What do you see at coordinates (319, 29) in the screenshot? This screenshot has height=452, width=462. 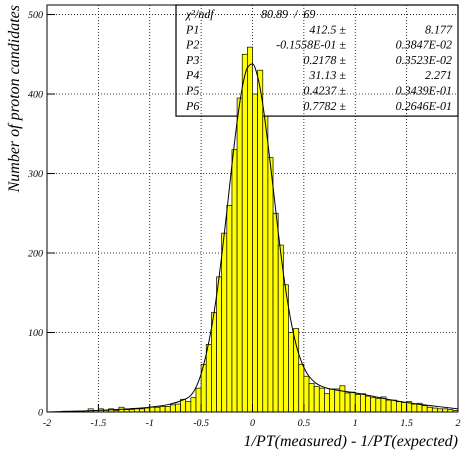 I see `text: P1 412.5 ± 8.177` at bounding box center [319, 29].